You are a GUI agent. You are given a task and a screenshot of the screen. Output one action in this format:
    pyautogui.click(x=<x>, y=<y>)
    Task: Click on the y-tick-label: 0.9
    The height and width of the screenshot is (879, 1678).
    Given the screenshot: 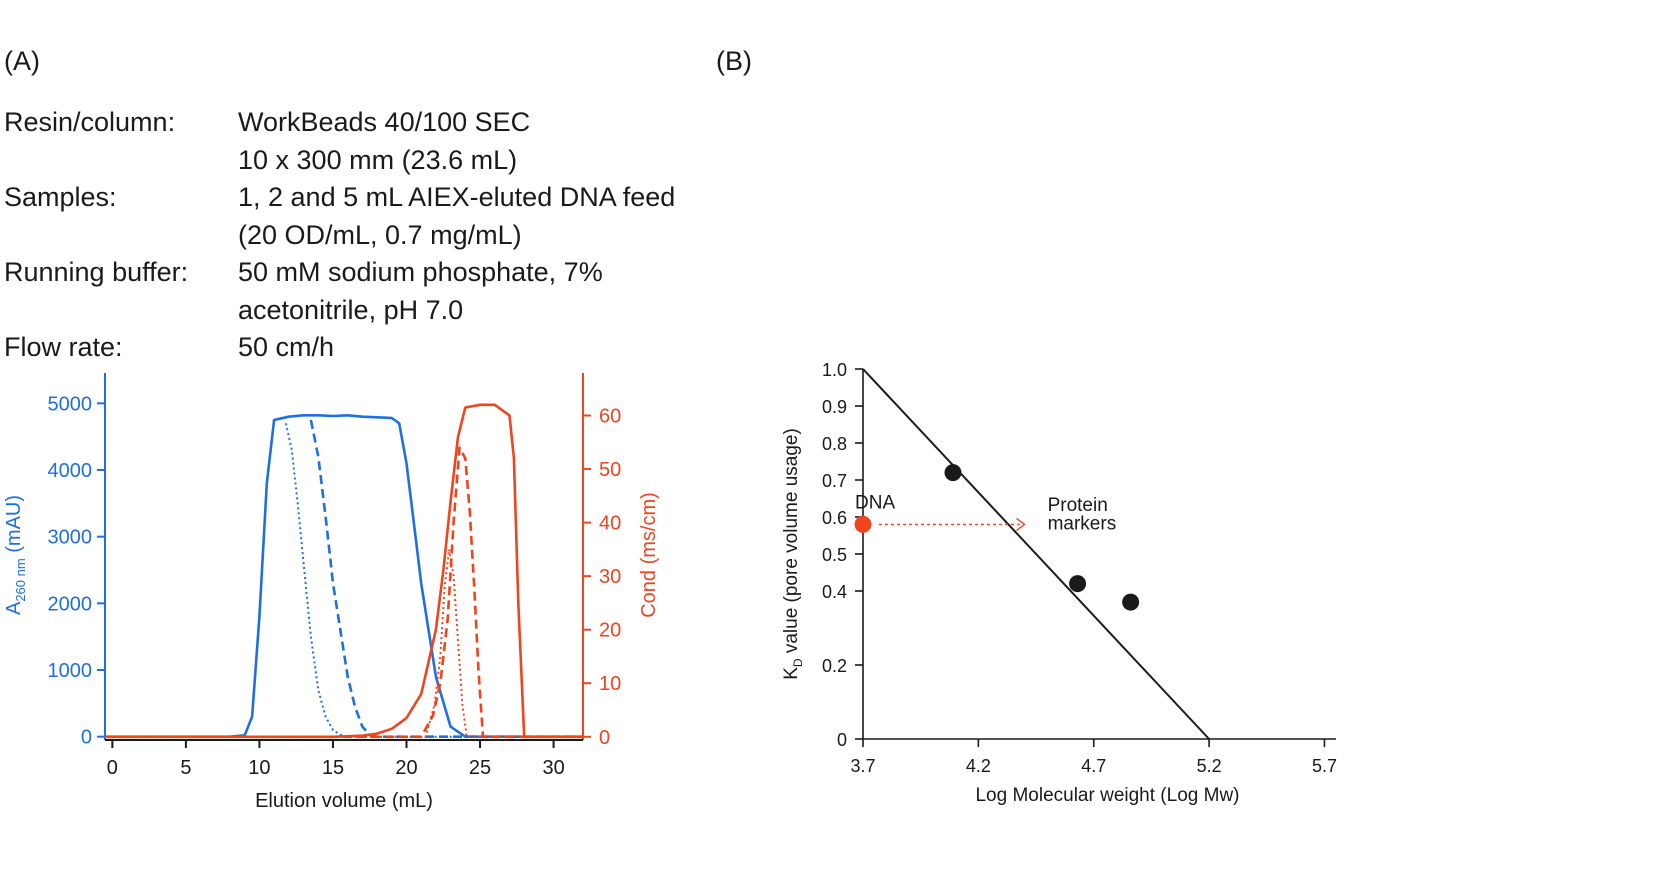 What is the action you would take?
    pyautogui.click(x=834, y=407)
    